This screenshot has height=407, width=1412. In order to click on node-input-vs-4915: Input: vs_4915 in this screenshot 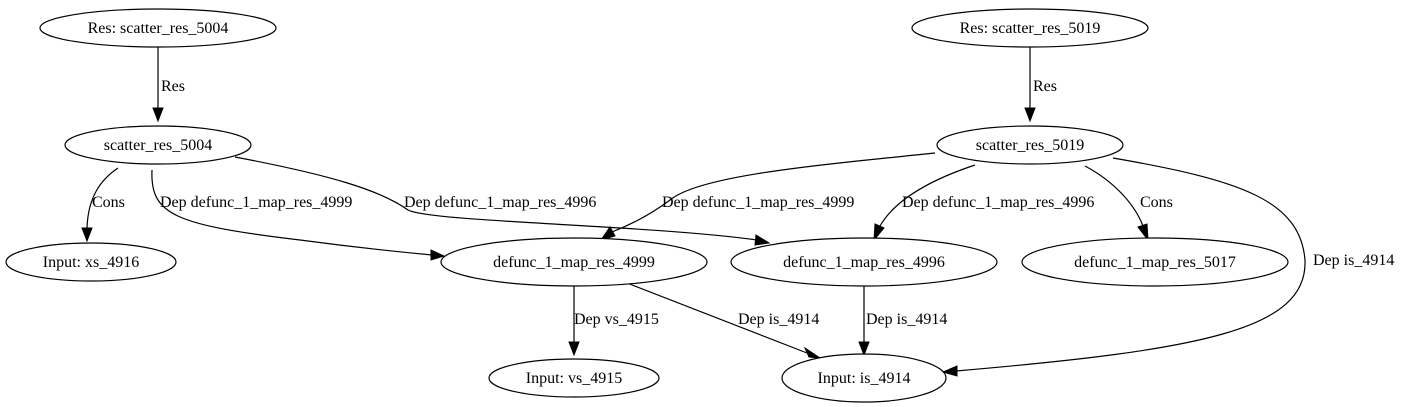, I will do `click(574, 378)`.